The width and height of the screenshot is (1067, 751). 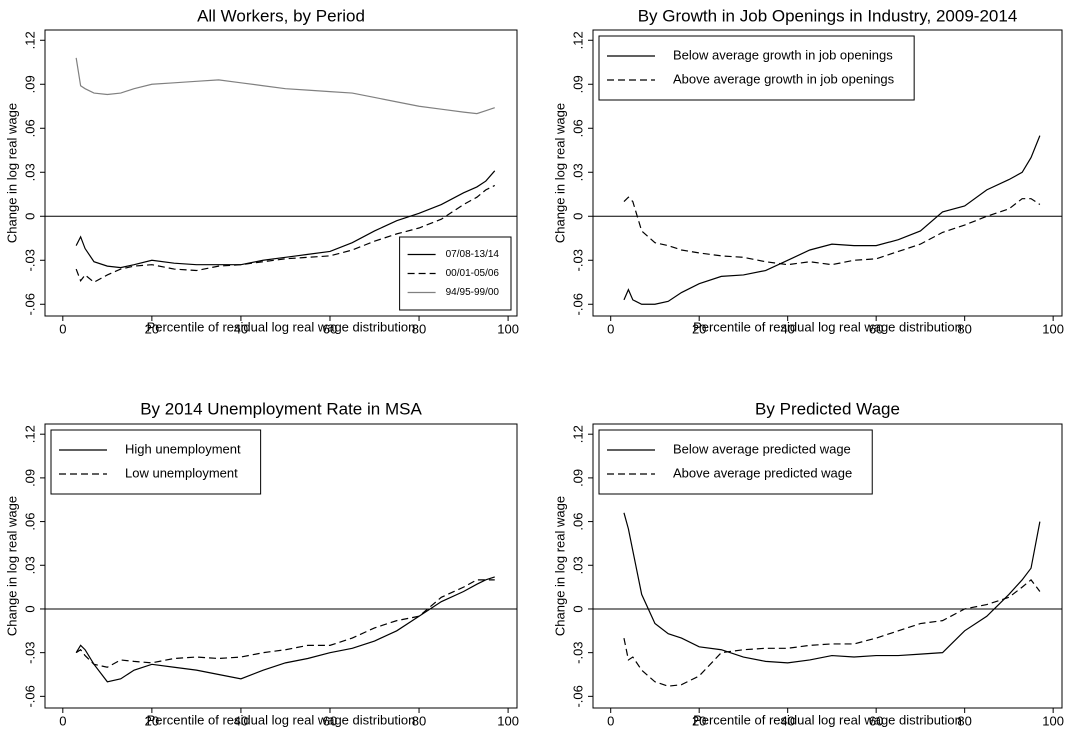 I want to click on legend-label: High unemployment, so click(x=183, y=448).